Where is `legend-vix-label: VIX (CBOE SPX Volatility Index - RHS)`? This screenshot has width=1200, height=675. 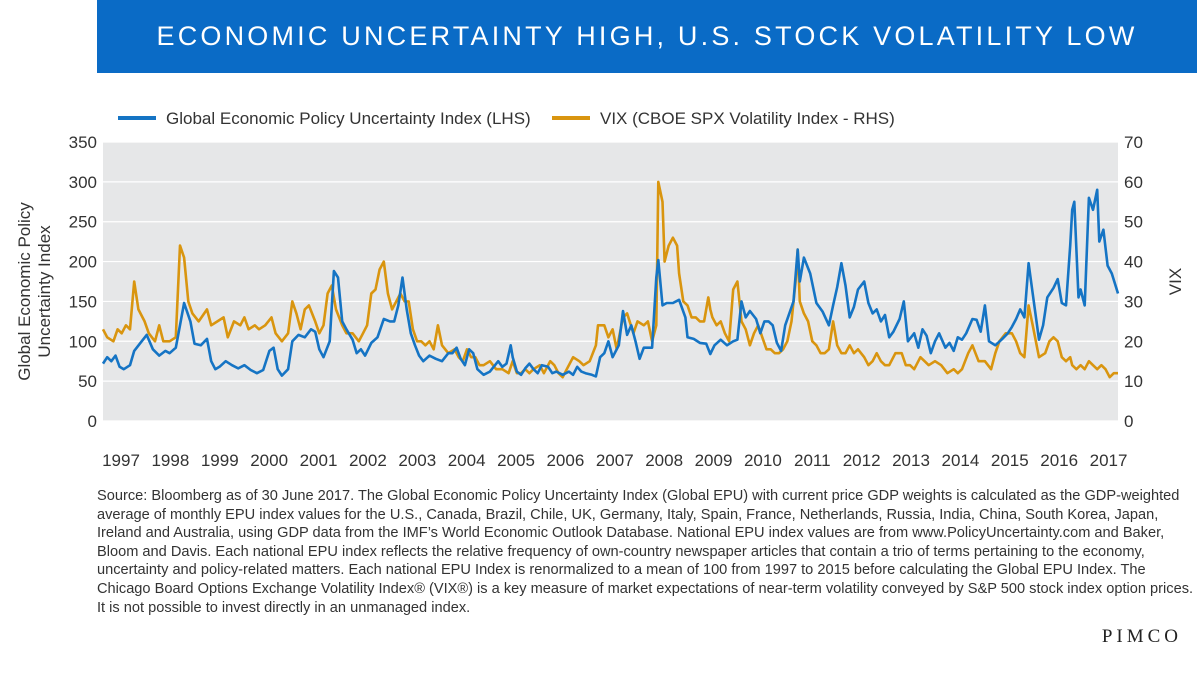
legend-vix-label: VIX (CBOE SPX Volatility Index - RHS) is located at coordinates (747, 118).